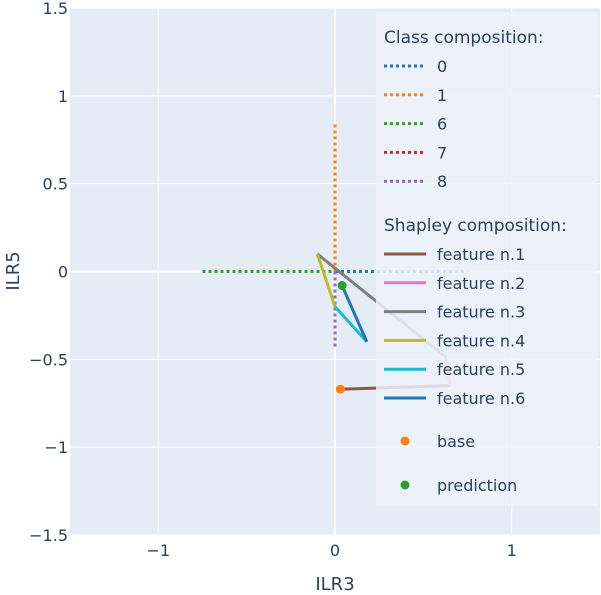 Image resolution: width=601 pixels, height=595 pixels. What do you see at coordinates (63, 272) in the screenshot?
I see `y-tick-label: 0` at bounding box center [63, 272].